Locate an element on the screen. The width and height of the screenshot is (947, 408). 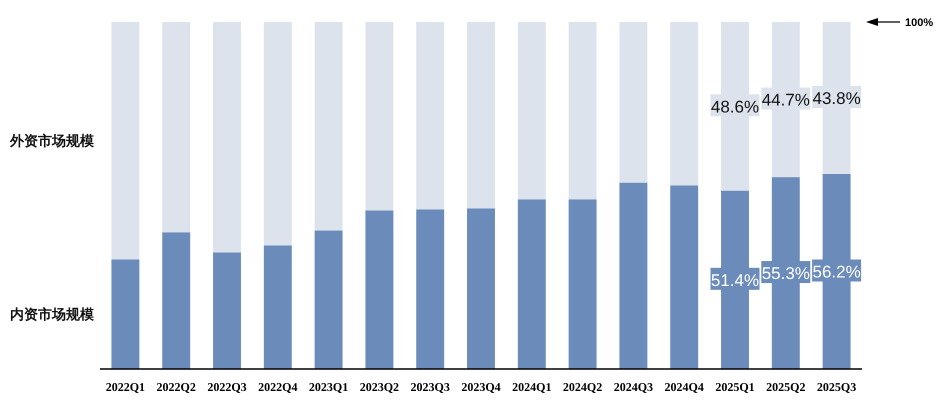
series-label: 外资市场规模 is located at coordinates (52, 140).